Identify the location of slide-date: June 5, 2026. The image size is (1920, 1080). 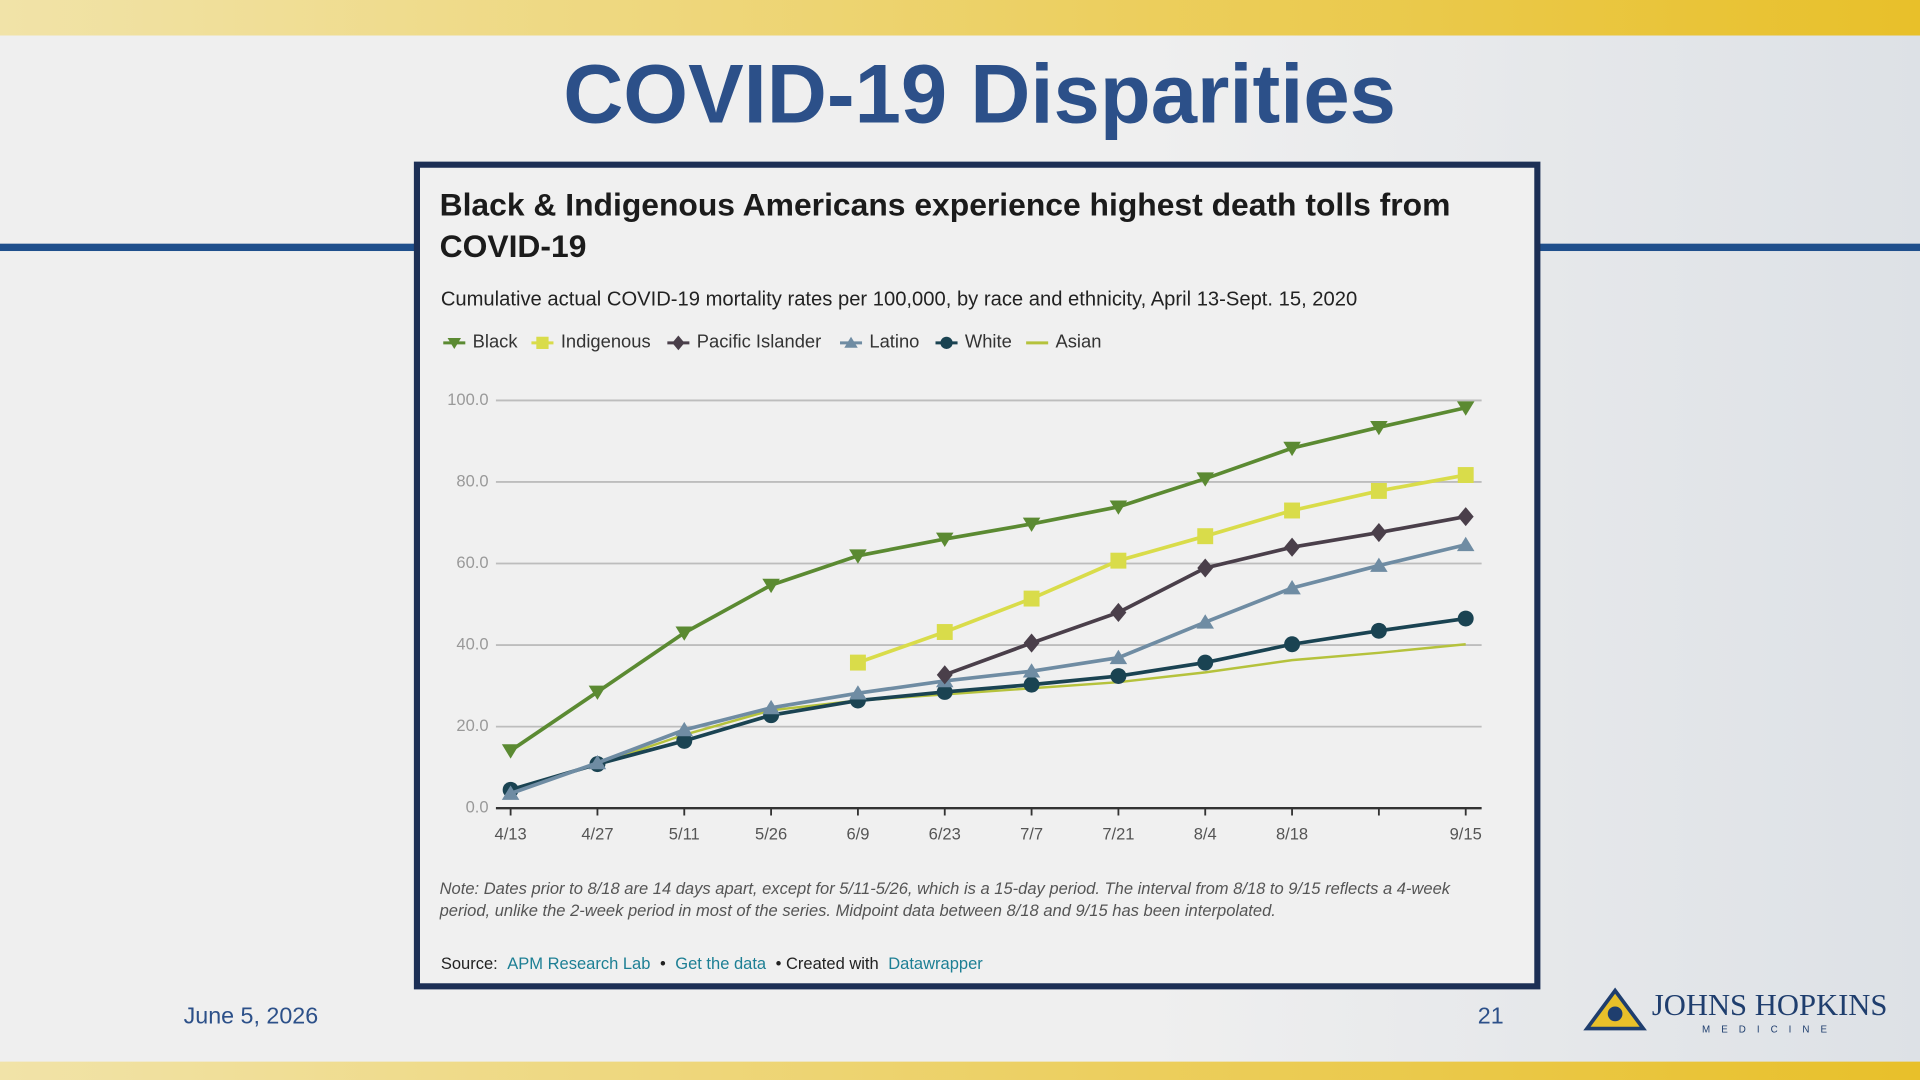
(251, 1016).